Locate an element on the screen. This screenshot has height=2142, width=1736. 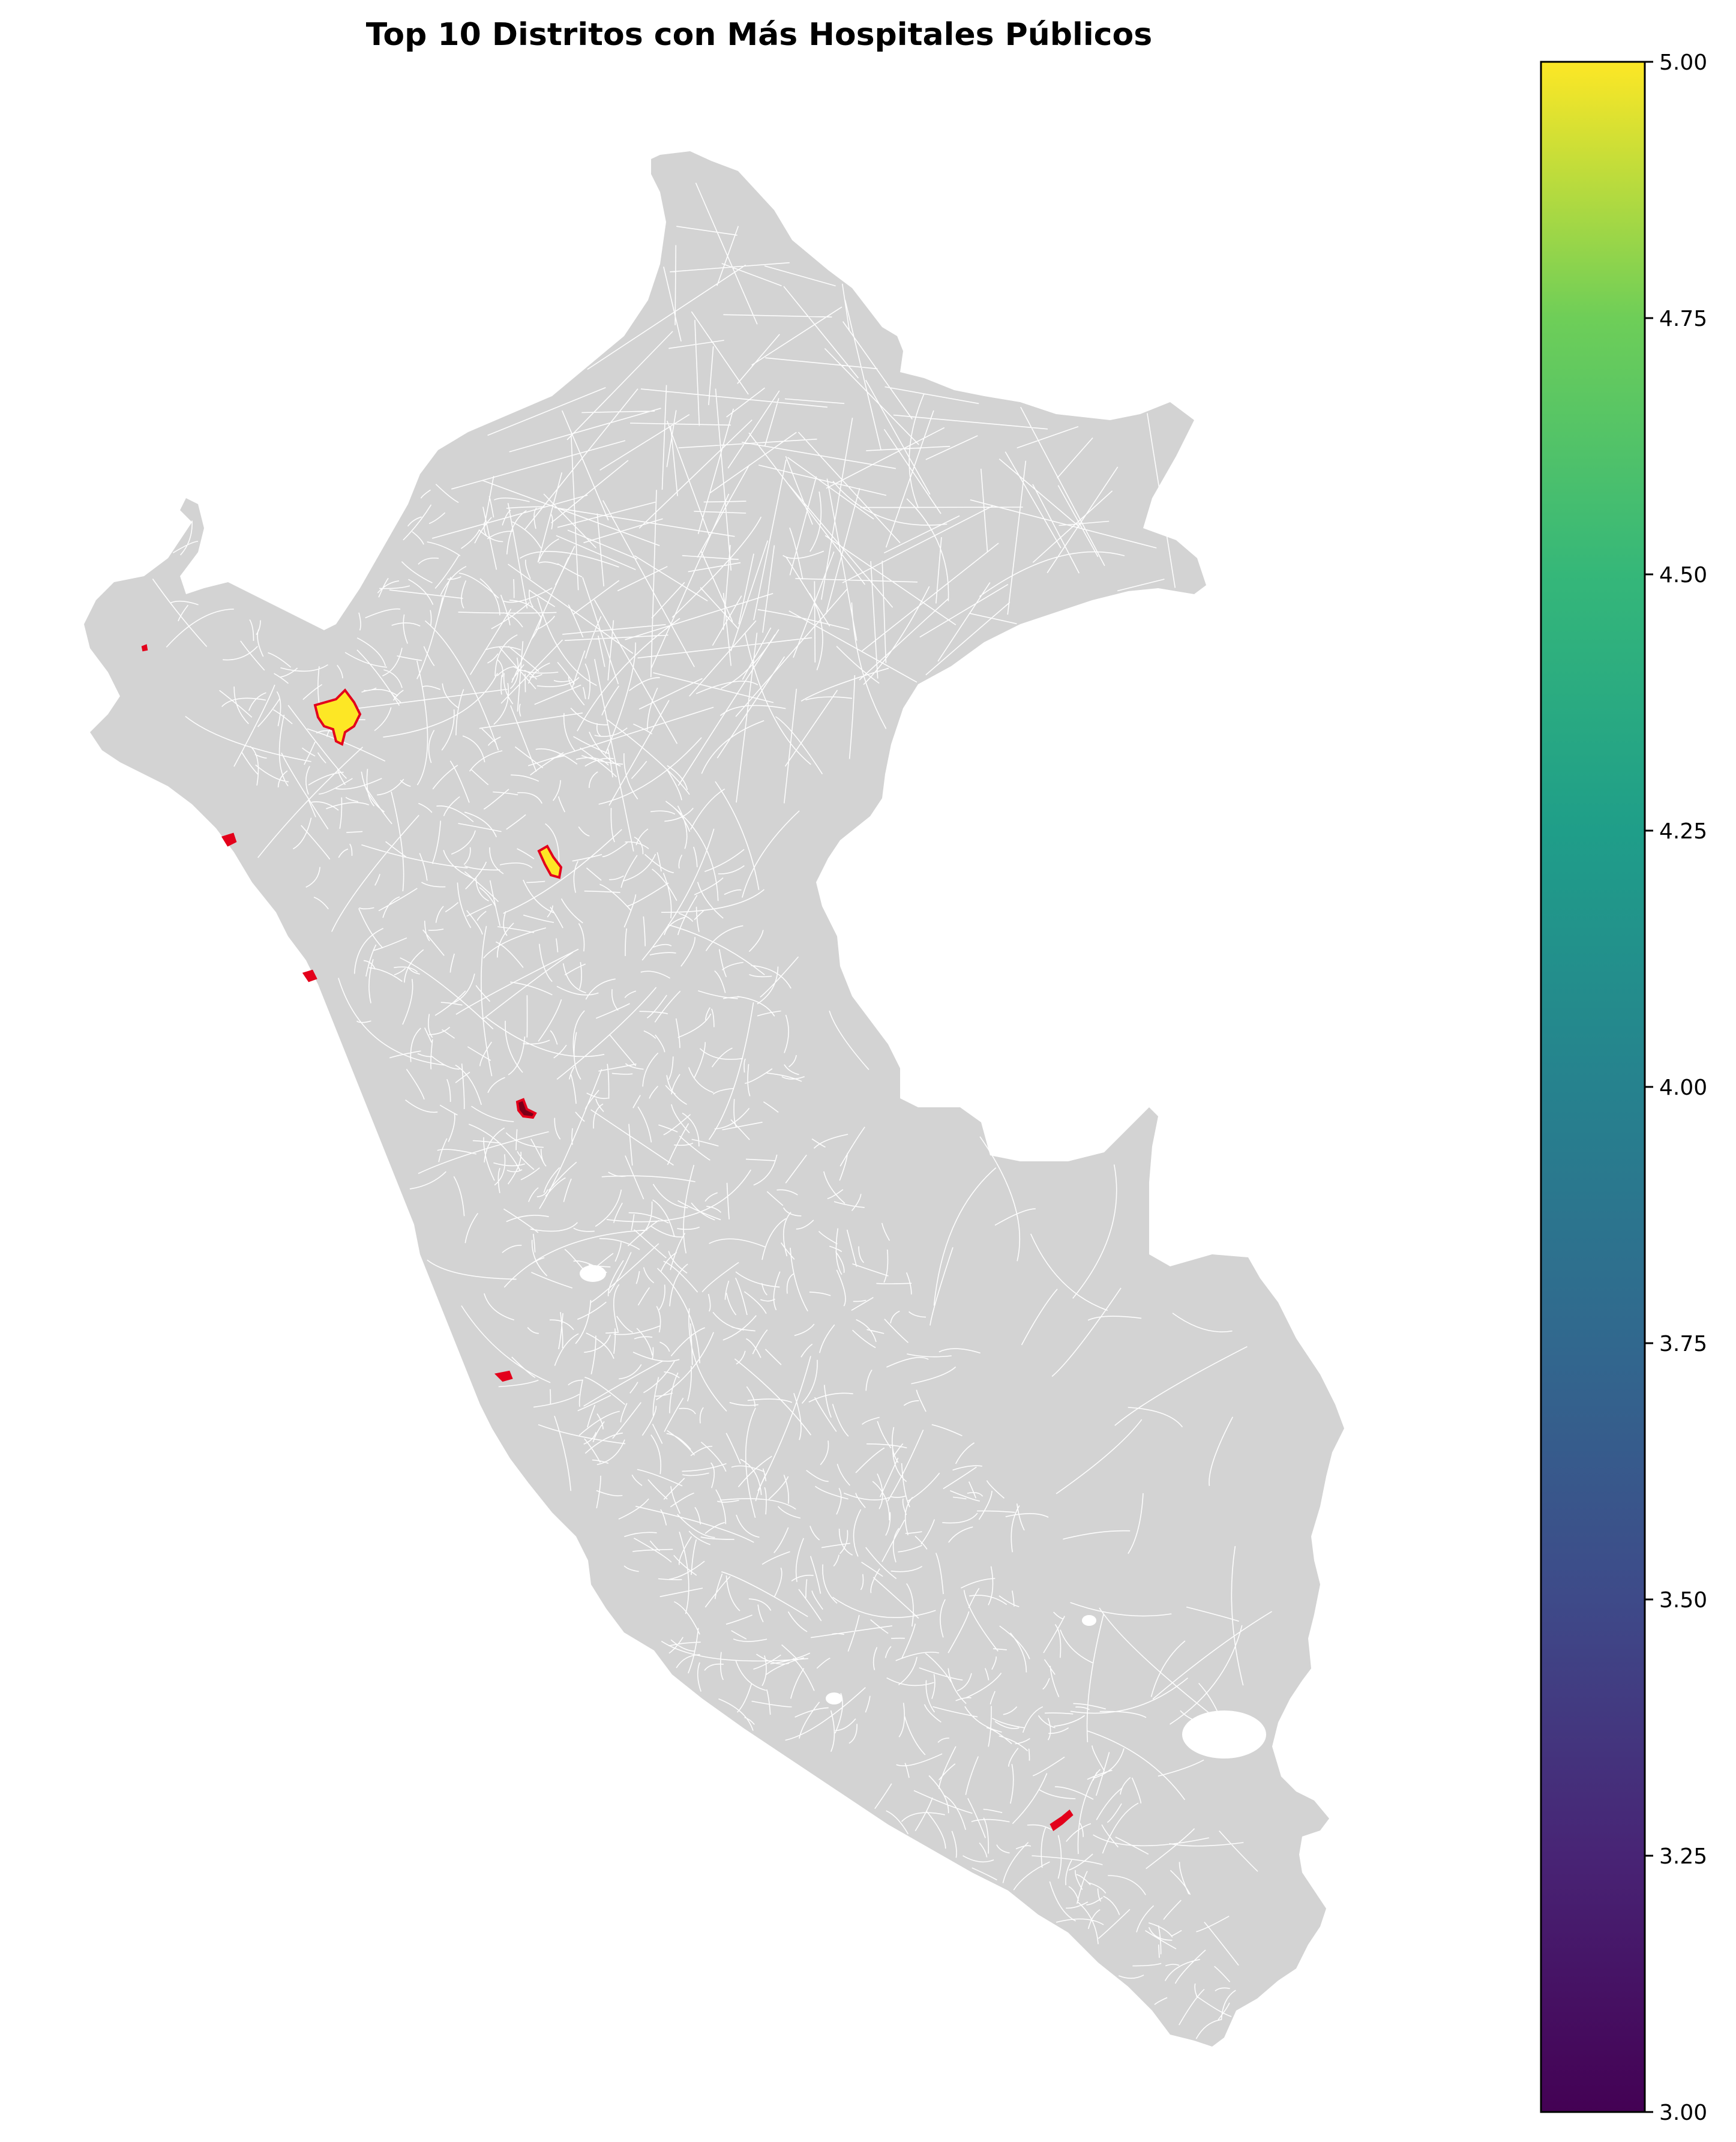
highlighted-district-large-north is located at coordinates (337, 717).